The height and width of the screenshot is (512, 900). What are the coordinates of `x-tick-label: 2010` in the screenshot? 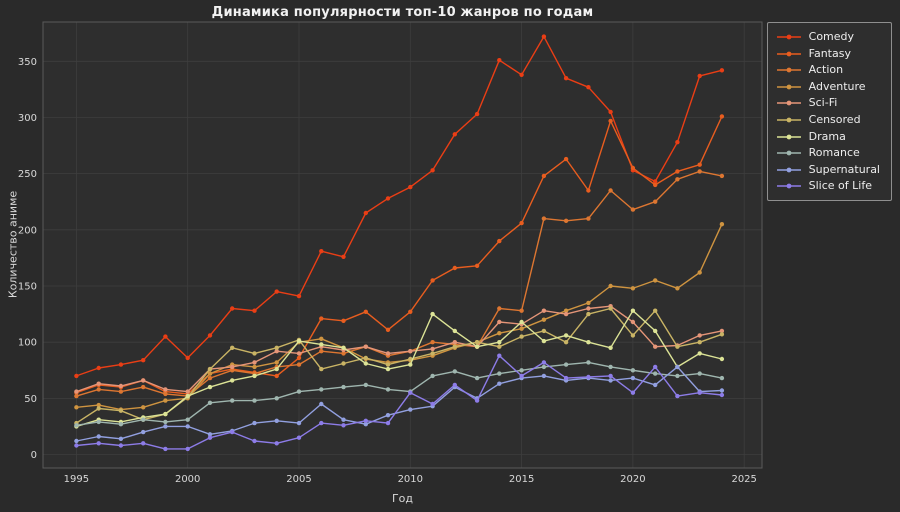 It's located at (410, 479).